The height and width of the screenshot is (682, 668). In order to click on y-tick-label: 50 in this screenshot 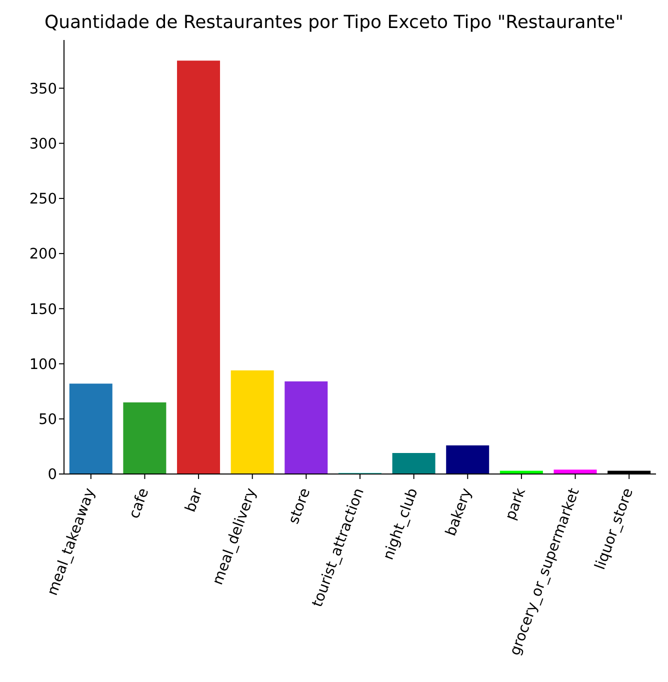, I will do `click(47, 420)`.